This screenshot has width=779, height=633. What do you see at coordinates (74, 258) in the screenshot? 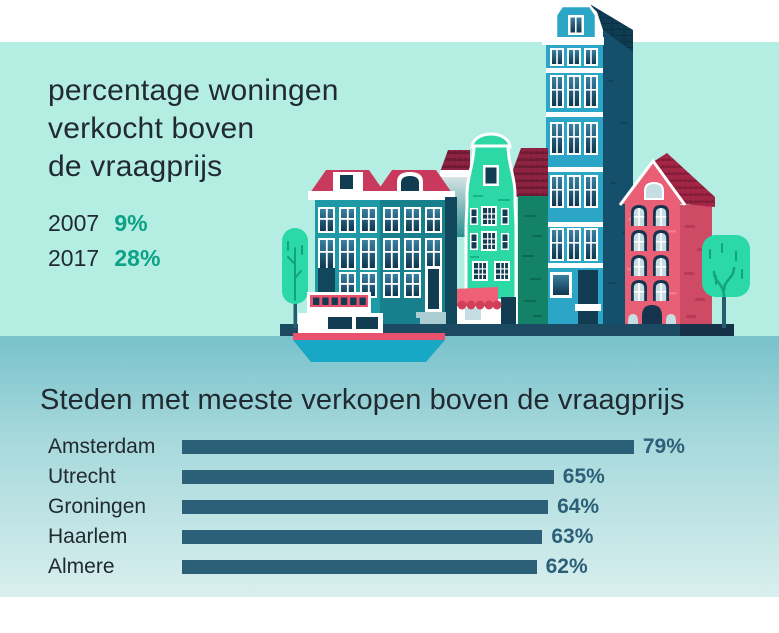
I see `stat-year: 2017` at bounding box center [74, 258].